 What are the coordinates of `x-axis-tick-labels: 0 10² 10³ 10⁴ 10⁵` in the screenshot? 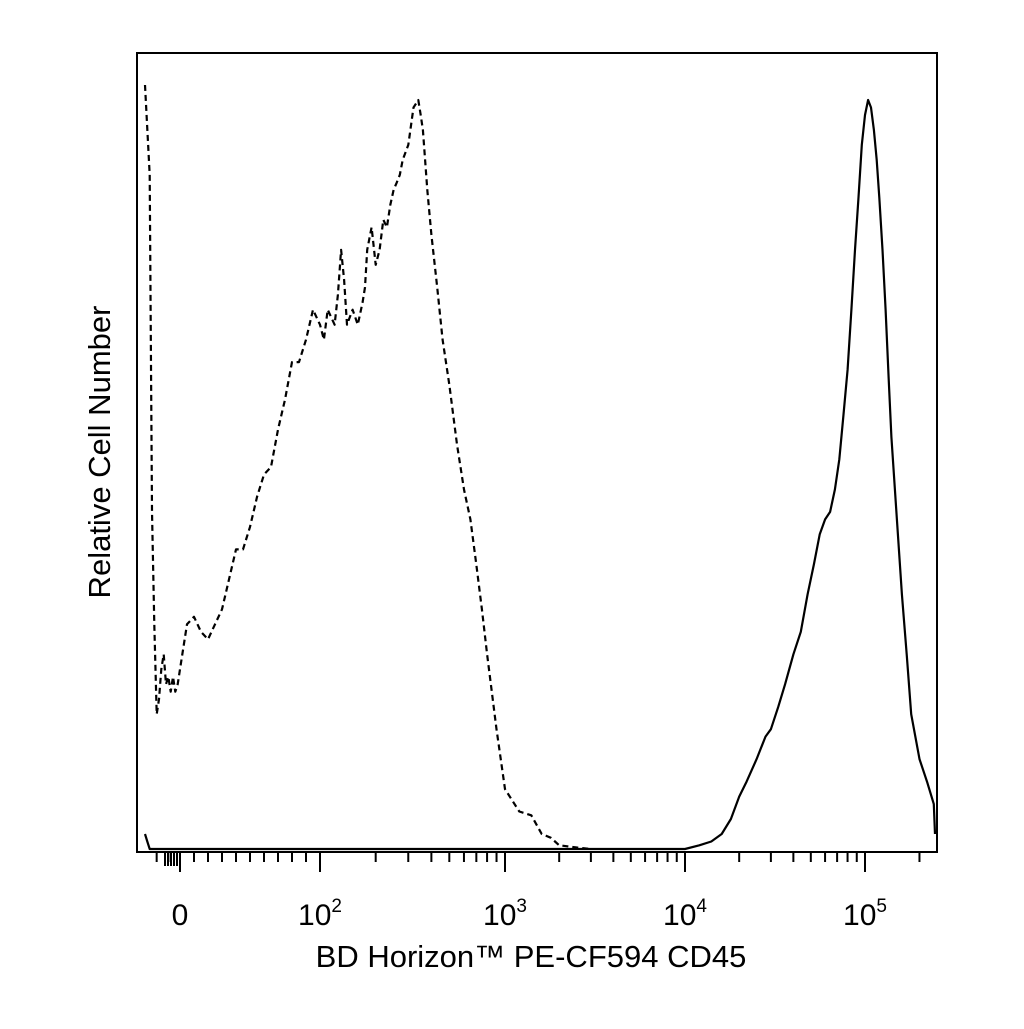 It's located at (529, 914).